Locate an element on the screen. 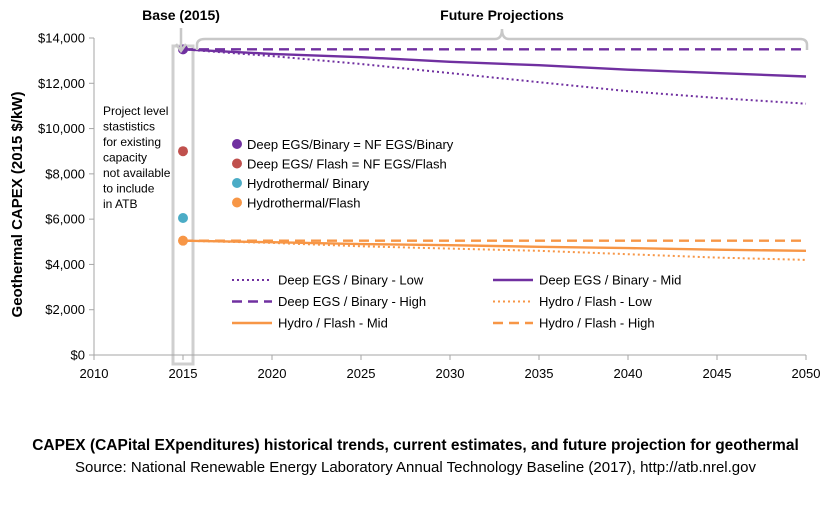 The height and width of the screenshot is (509, 831). future-projections-bracket is located at coordinates (502, 39).